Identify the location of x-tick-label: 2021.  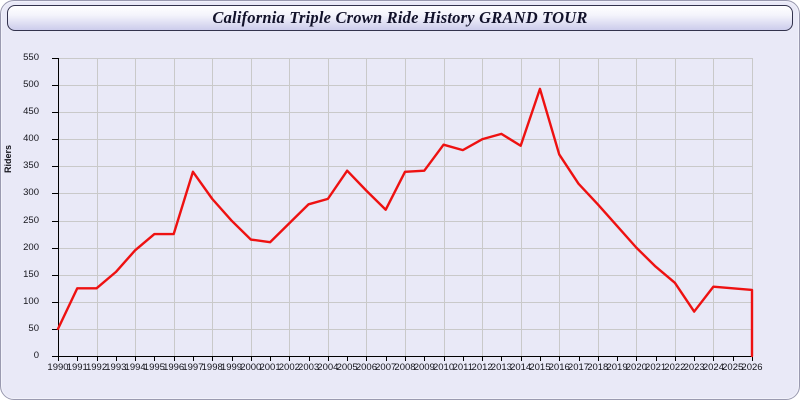
(656, 367).